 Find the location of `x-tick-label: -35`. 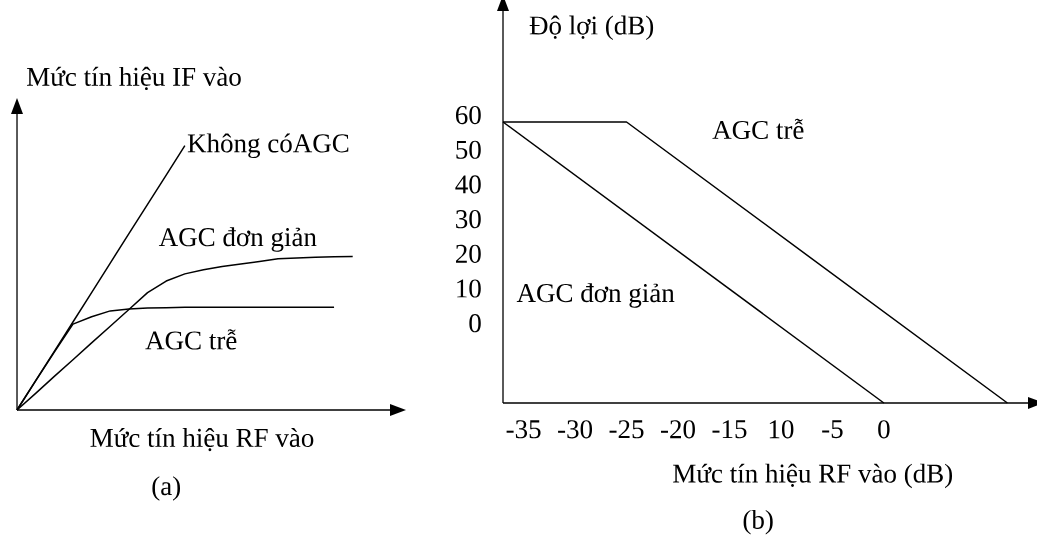

x-tick-label: -35 is located at coordinates (523, 429).